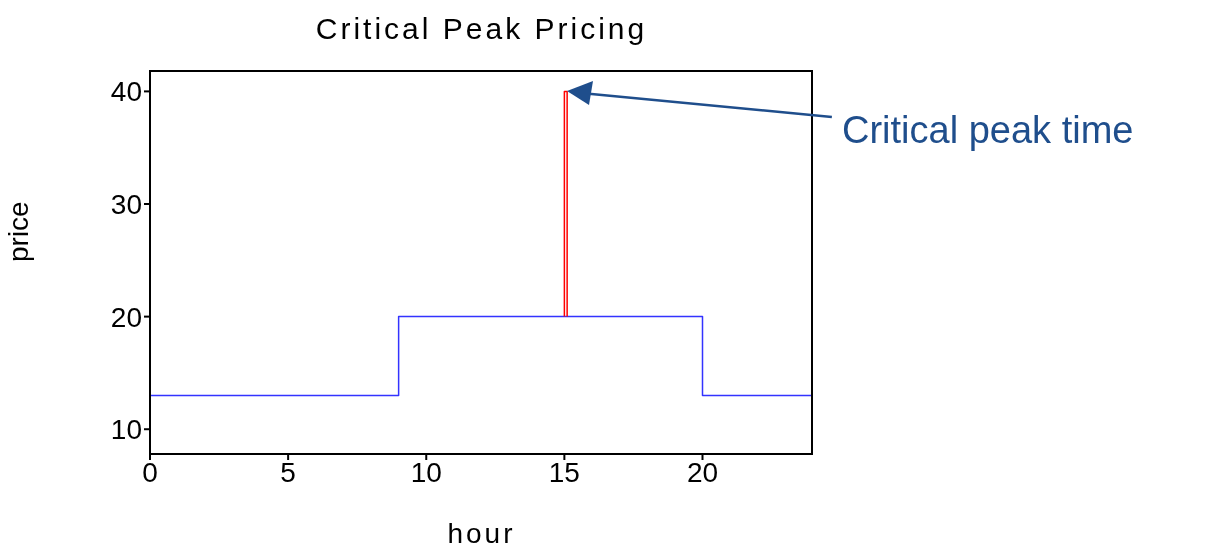 The height and width of the screenshot is (545, 1224). What do you see at coordinates (481, 29) in the screenshot?
I see `chart-title: Critical Peak Pricing` at bounding box center [481, 29].